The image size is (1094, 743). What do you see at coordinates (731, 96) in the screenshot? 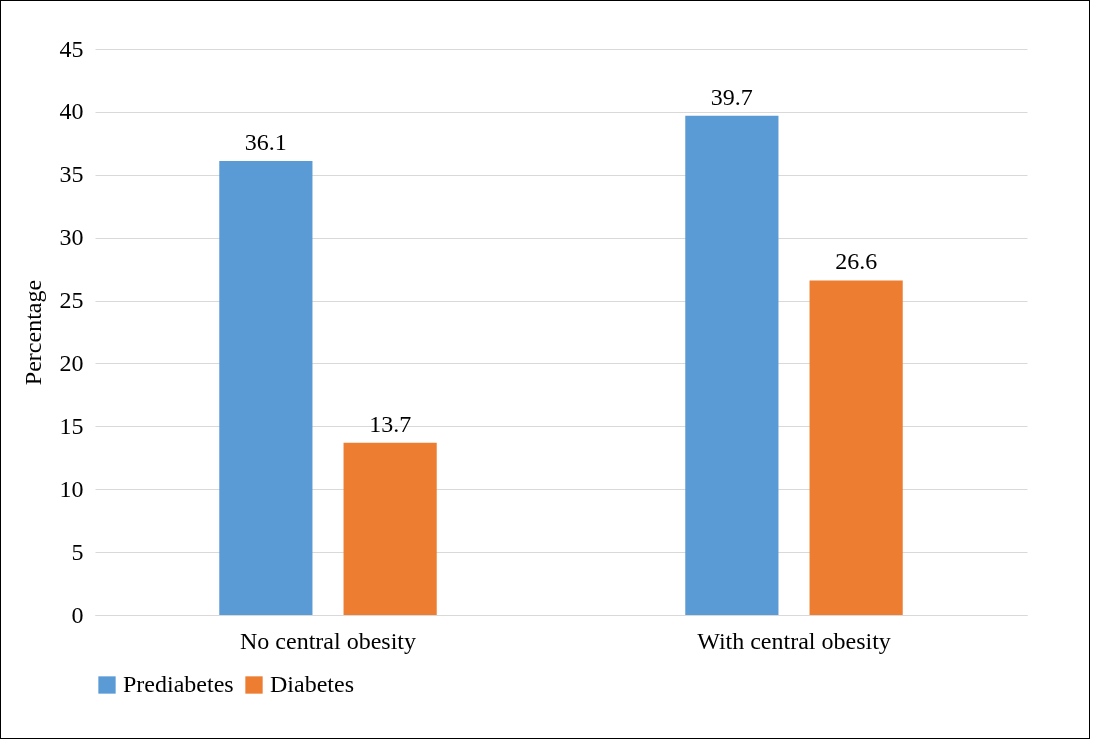
I see `data-label: 39.7` at bounding box center [731, 96].